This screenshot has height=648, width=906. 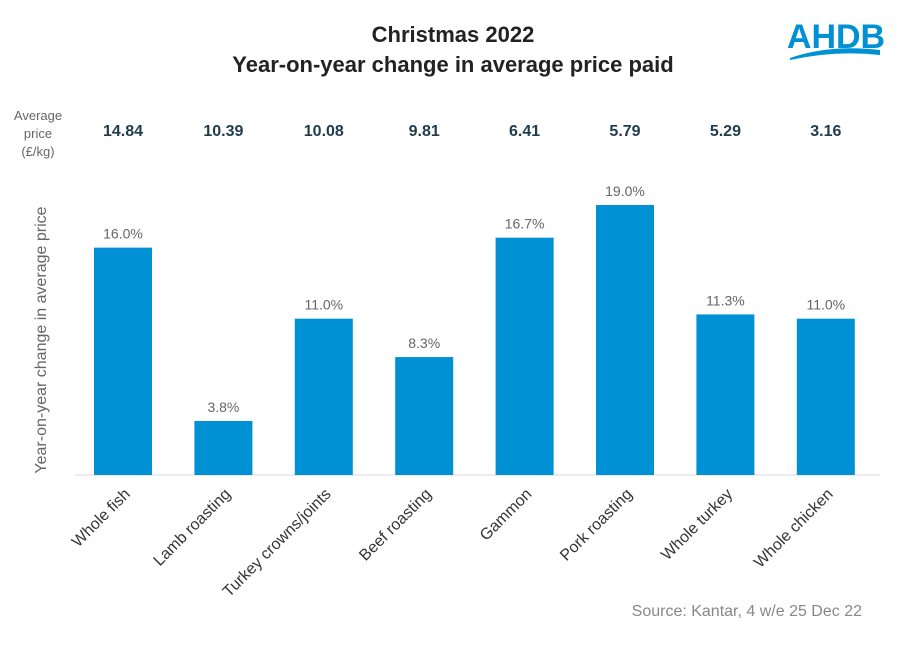 I want to click on data-label: 11.3%, so click(x=725, y=300).